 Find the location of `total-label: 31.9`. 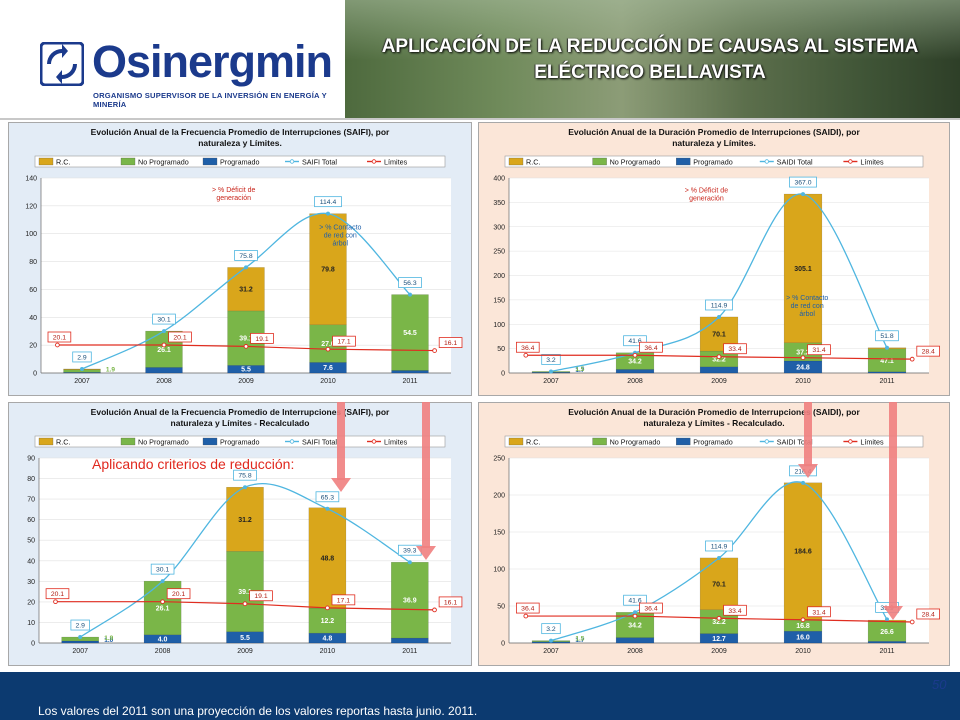

total-label: 31.9 is located at coordinates (886, 608).